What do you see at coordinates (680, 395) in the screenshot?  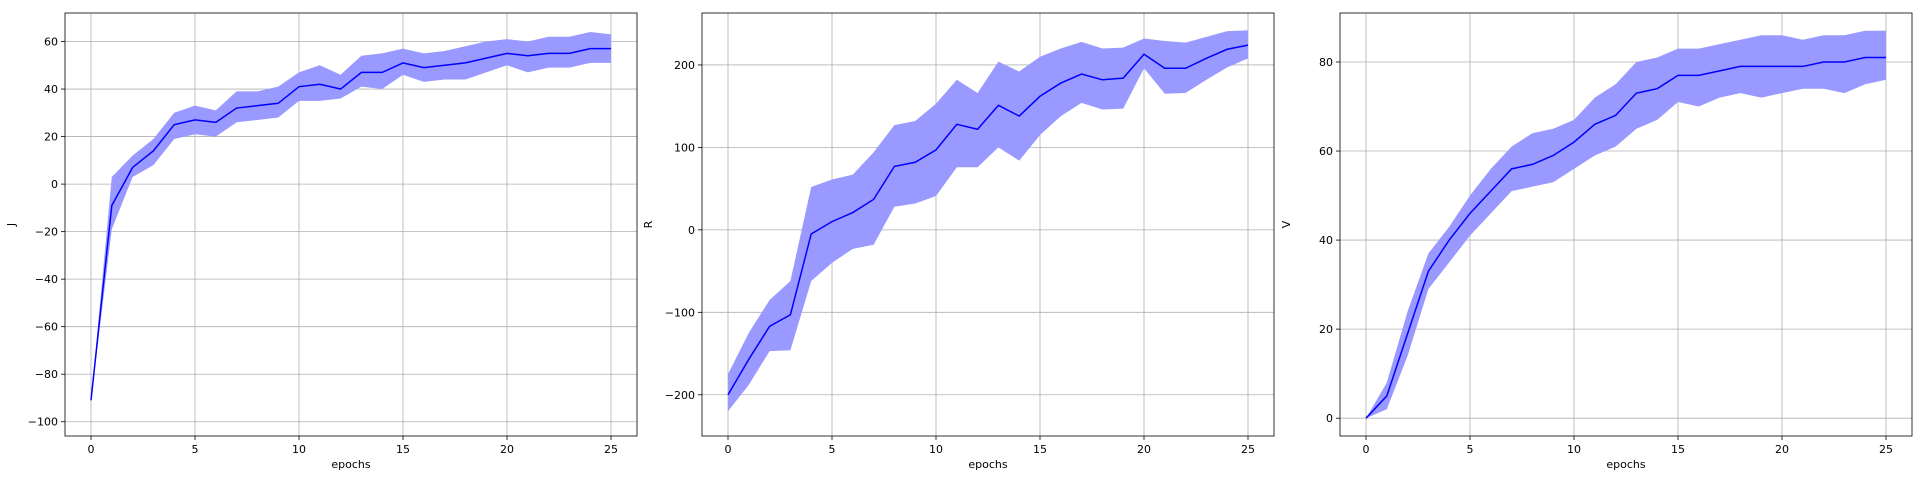 I see `y-tick-label: −200` at bounding box center [680, 395].